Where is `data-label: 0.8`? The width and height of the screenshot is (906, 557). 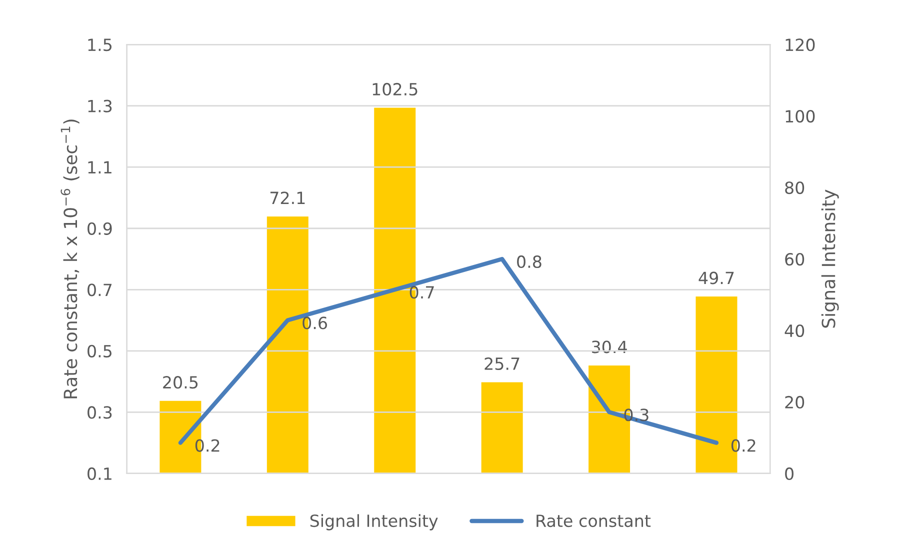
data-label: 0.8 is located at coordinates (529, 261).